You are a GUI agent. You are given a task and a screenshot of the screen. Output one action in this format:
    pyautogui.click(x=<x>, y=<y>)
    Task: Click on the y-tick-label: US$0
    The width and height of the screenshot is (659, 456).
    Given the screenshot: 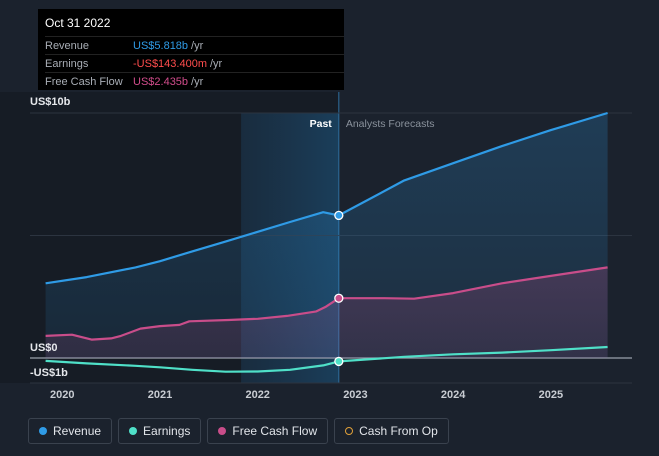 What is the action you would take?
    pyautogui.click(x=44, y=348)
    